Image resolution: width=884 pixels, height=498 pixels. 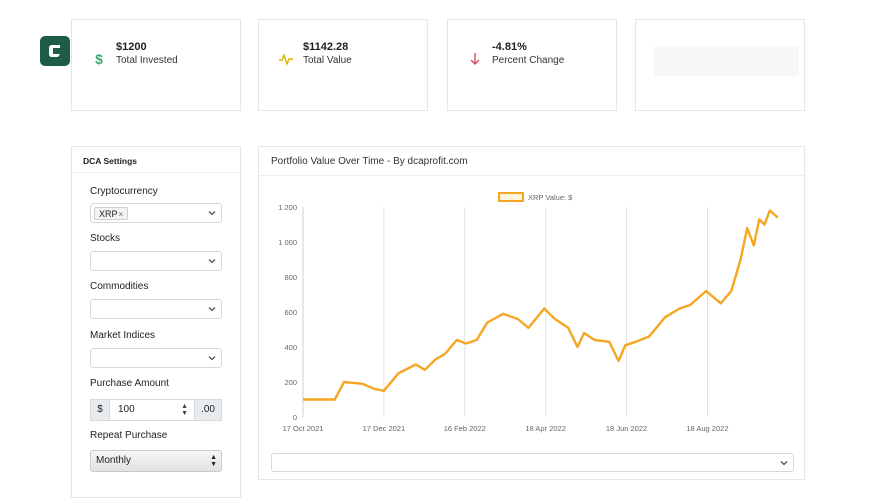 What do you see at coordinates (290, 312) in the screenshot?
I see `y-tick-label: 600` at bounding box center [290, 312].